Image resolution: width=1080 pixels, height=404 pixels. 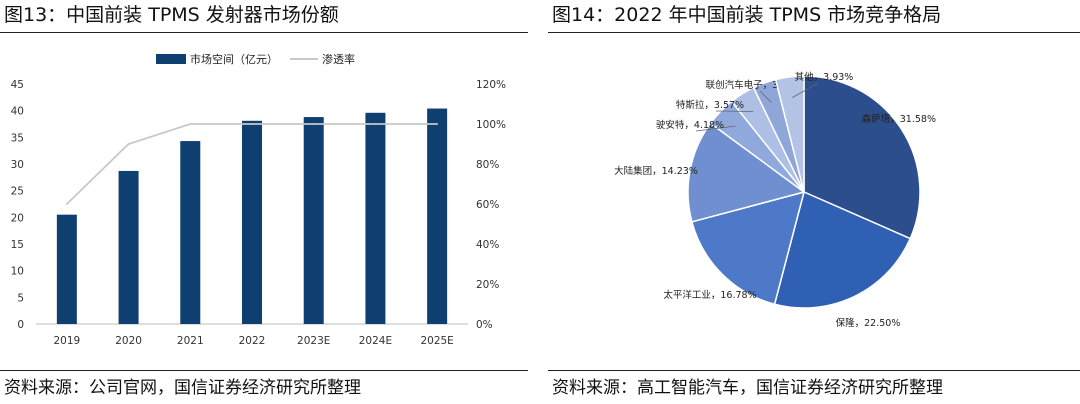 I want to click on legend-bar-swatch, so click(x=171, y=59).